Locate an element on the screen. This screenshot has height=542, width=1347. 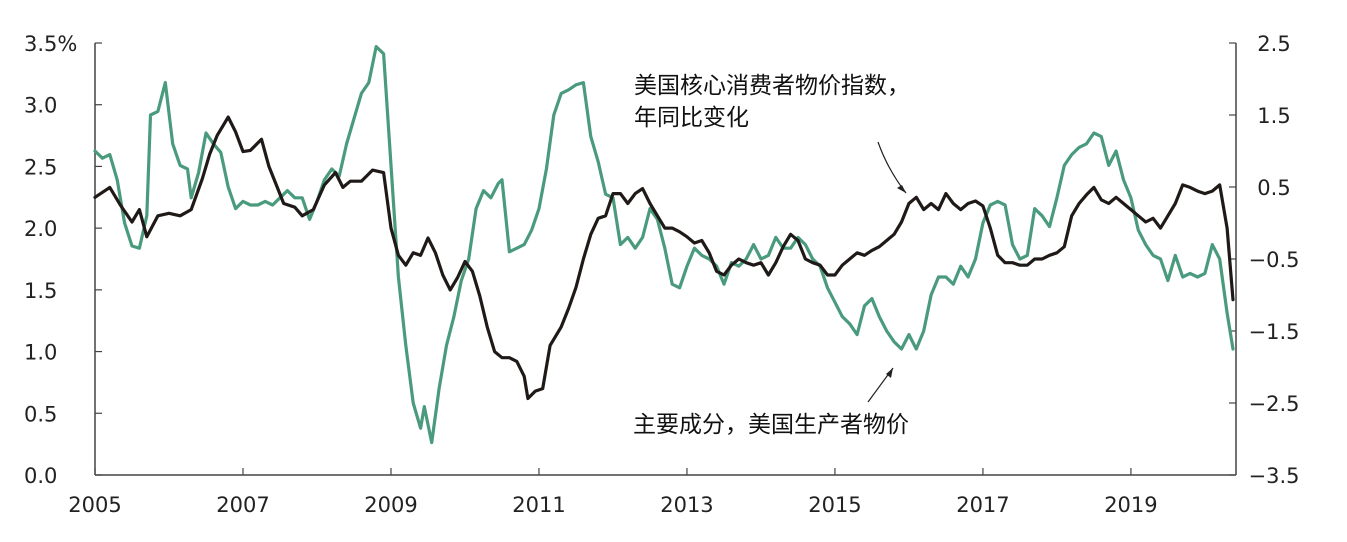
annotation-arrowhead-ppi is located at coordinates (889, 373).